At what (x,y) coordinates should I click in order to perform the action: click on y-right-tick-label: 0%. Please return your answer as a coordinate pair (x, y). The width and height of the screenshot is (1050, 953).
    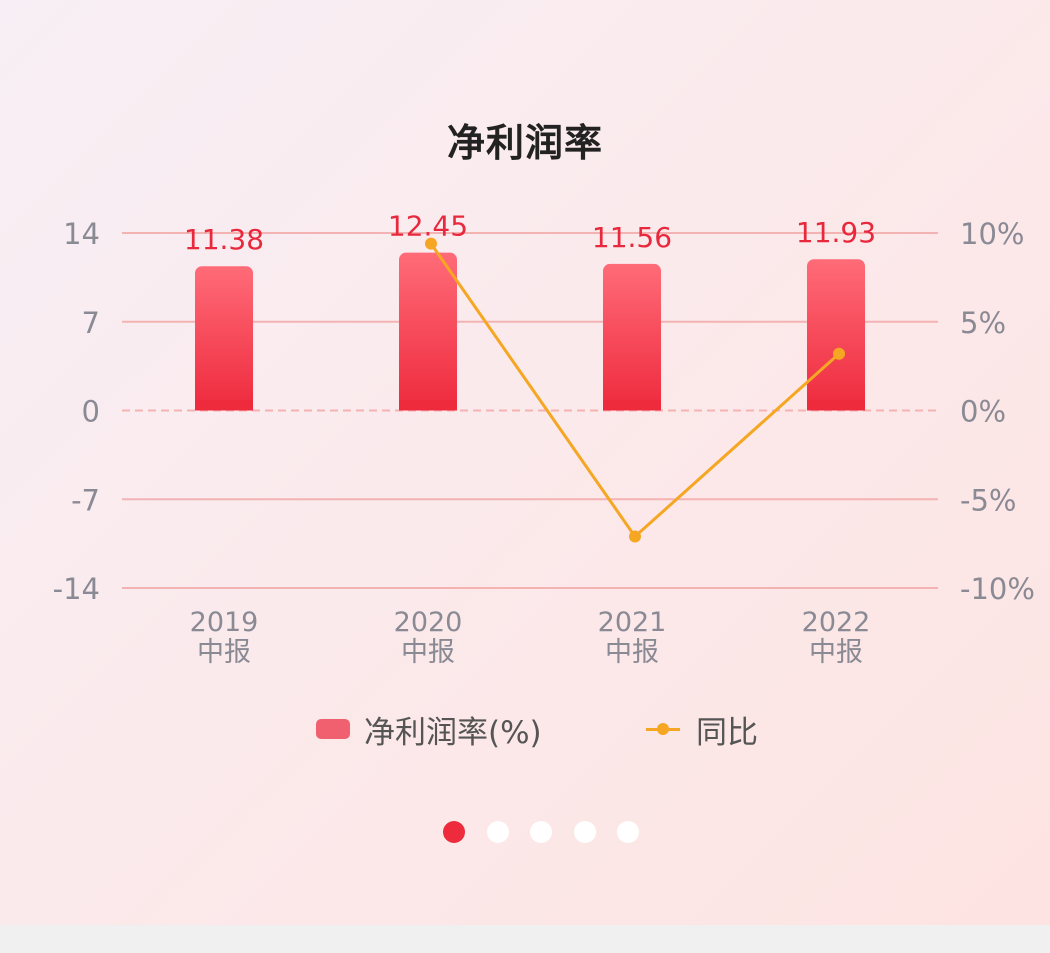
    Looking at the image, I should click on (983, 412).